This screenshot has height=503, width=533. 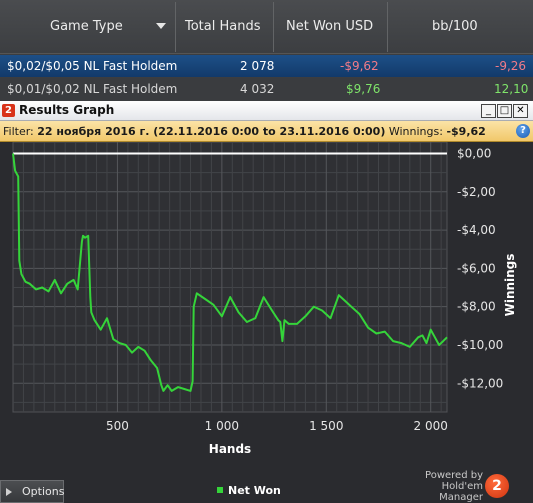 I want to click on options-label: Options, so click(x=43, y=491).